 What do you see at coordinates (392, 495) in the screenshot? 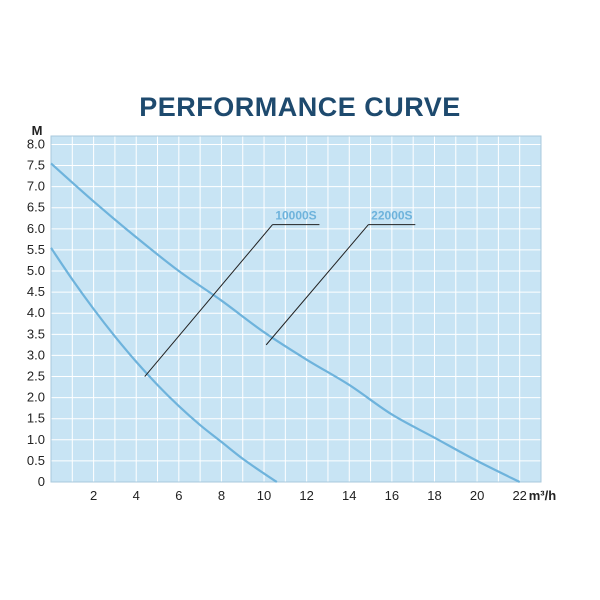
I see `x-tick-label: 16` at bounding box center [392, 495].